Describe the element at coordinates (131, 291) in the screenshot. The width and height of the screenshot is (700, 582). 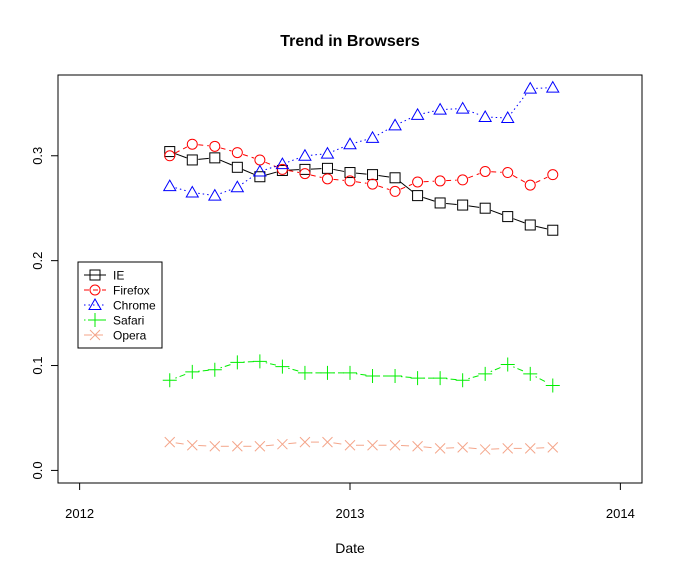
I see `legend-label: Firefox` at that location.